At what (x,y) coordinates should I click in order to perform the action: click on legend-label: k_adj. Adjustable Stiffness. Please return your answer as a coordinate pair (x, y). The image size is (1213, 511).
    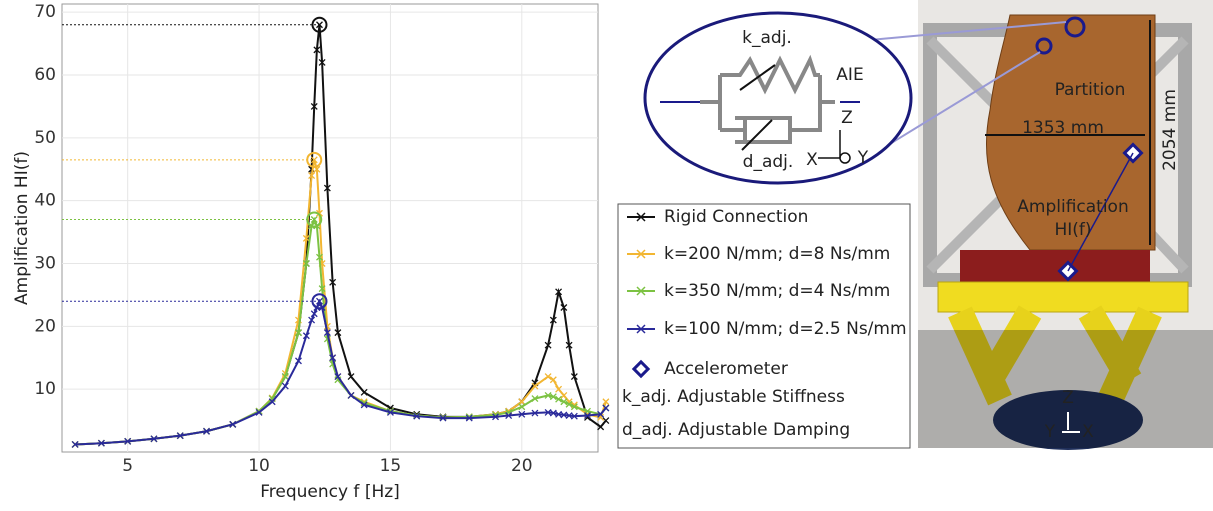
    Looking at the image, I should click on (733, 397).